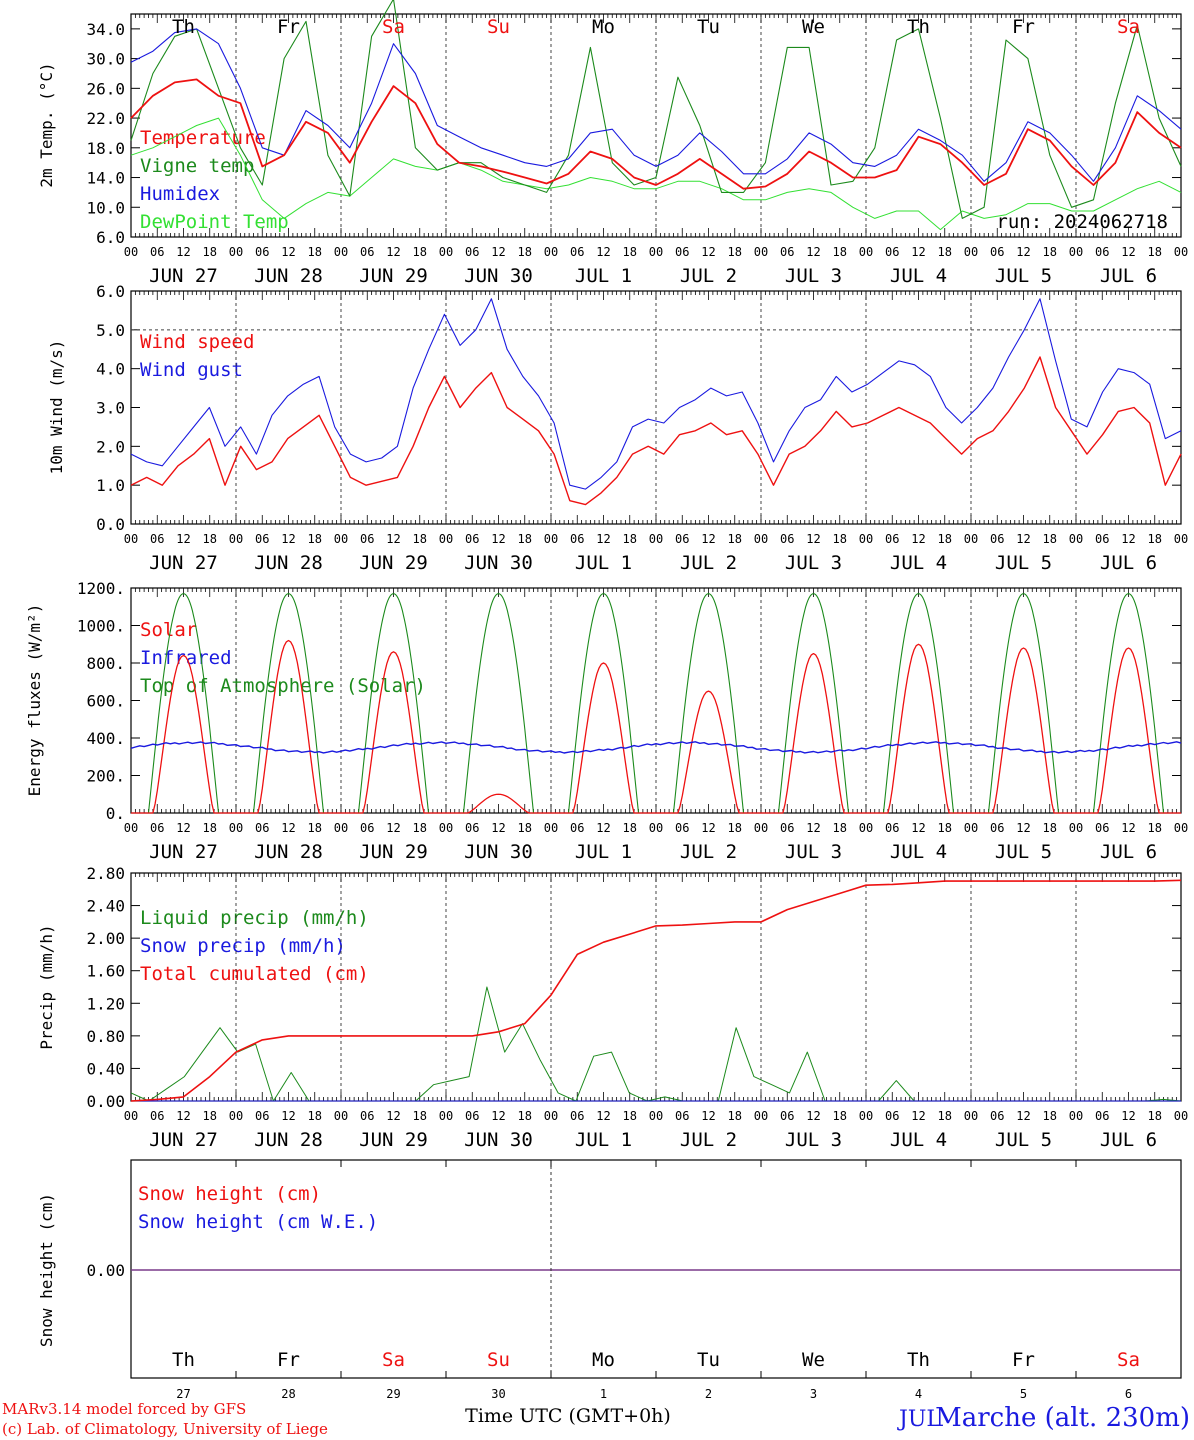  What do you see at coordinates (183, 1394) in the screenshot?
I see `day-number: 27` at bounding box center [183, 1394].